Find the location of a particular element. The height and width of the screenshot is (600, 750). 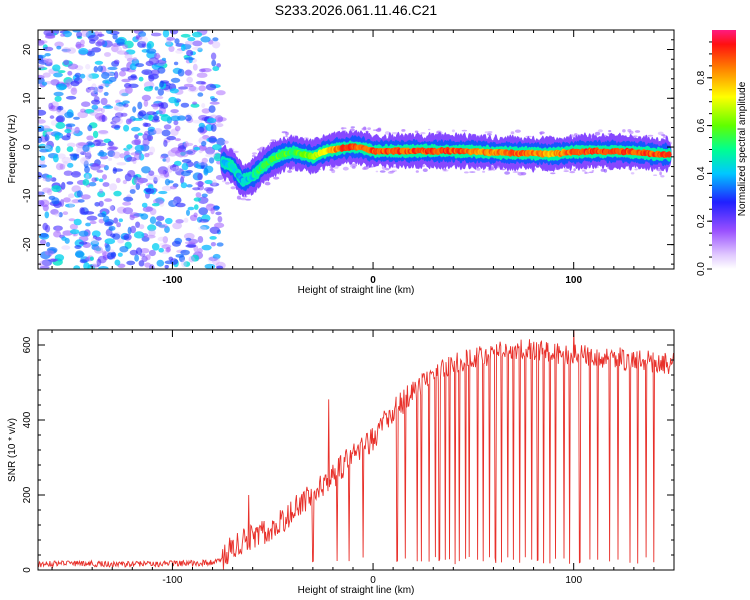

colorbar-tick-label: 0.0 is located at coordinates (701, 269).